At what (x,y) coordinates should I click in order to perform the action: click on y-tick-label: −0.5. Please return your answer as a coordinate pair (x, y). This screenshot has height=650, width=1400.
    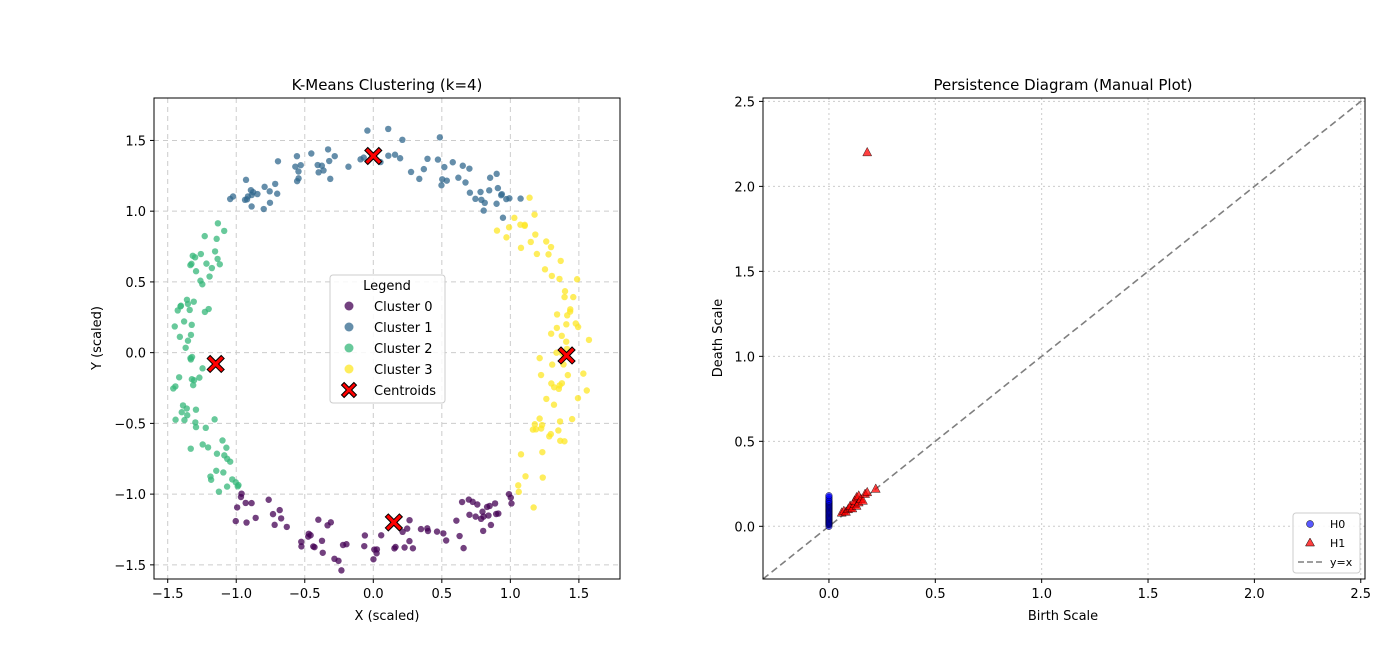
    Looking at the image, I should click on (130, 424).